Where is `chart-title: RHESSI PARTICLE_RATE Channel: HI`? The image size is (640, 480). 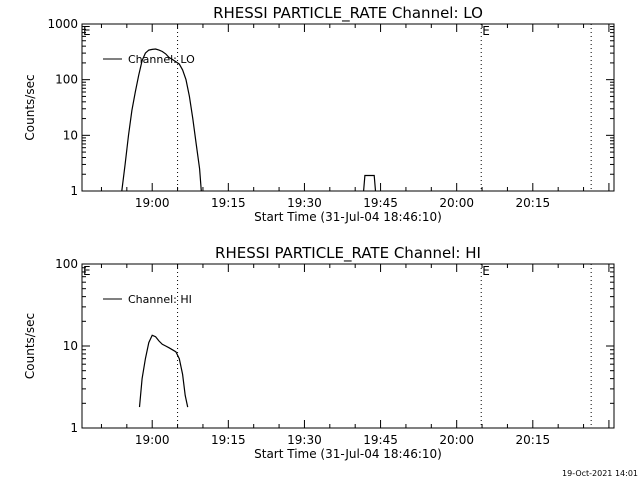
chart-title: RHESSI PARTICLE_RATE Channel: HI is located at coordinates (348, 253).